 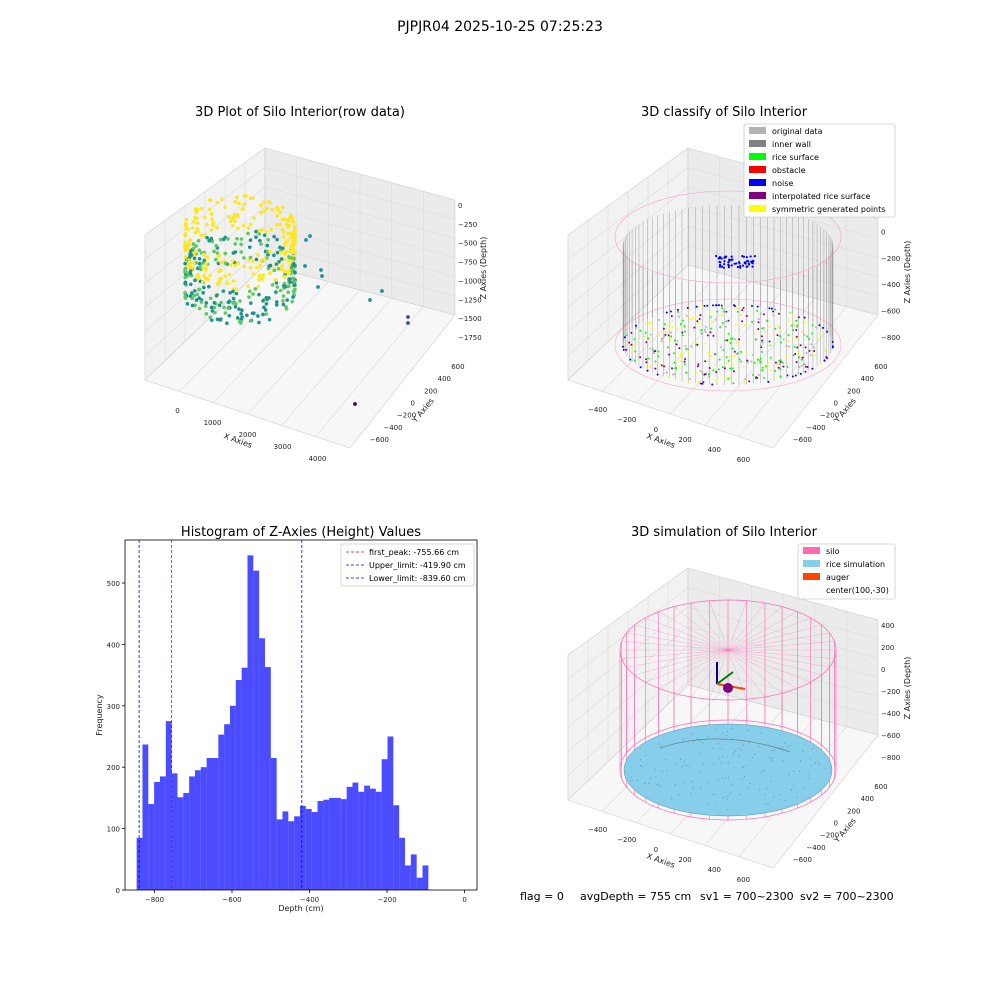 I want to click on footer-sv2: sv2 = 700~2300, so click(x=847, y=896).